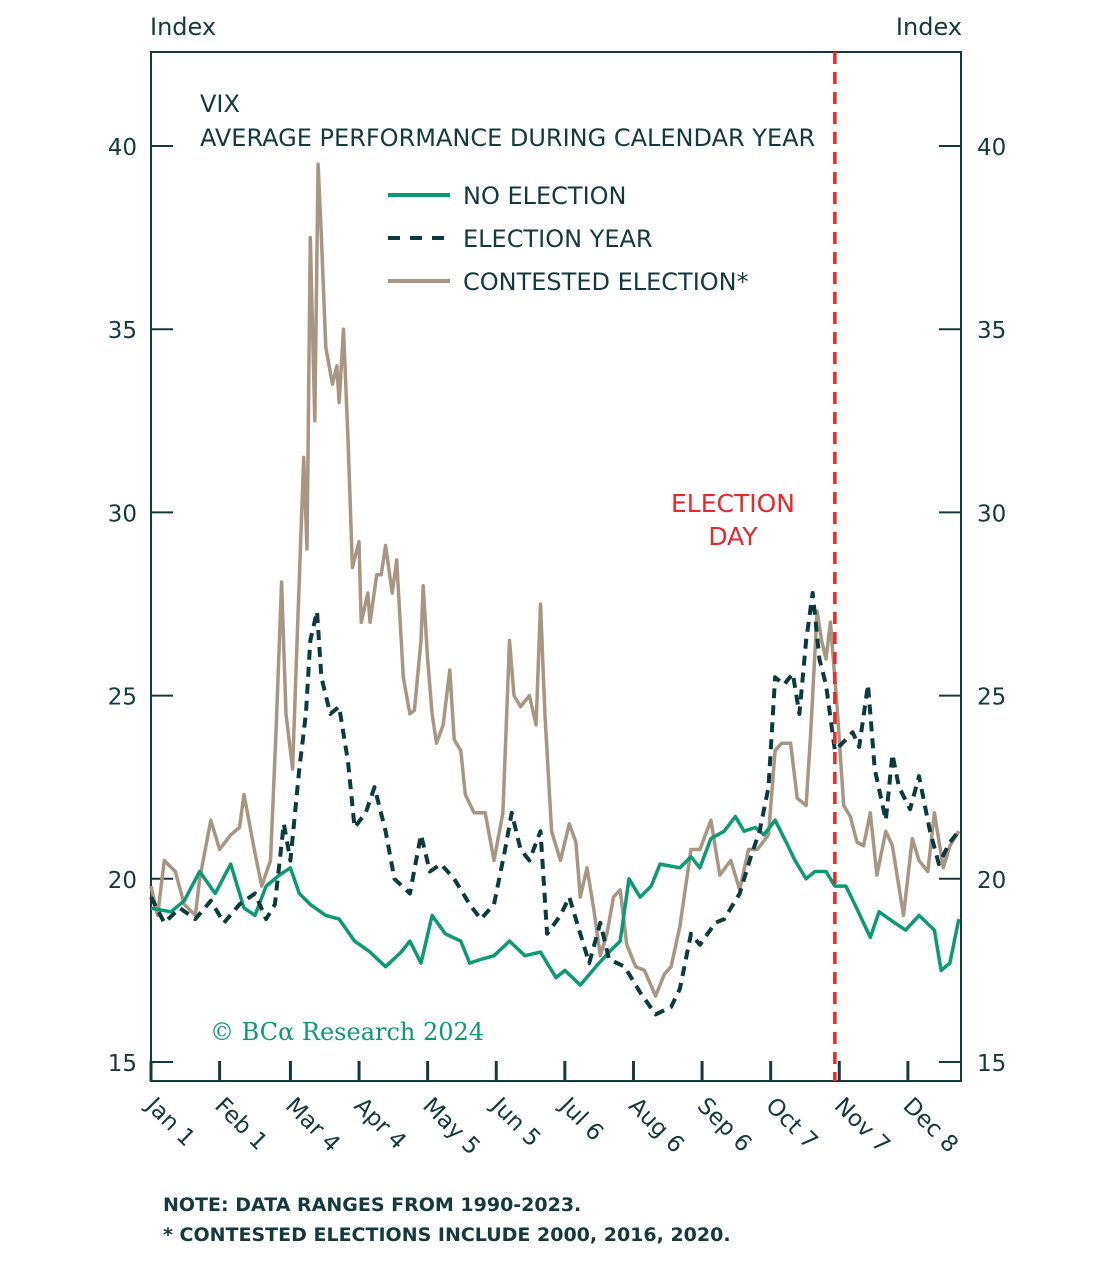 The image size is (1113, 1285). What do you see at coordinates (991, 1064) in the screenshot?
I see `y-tick-label-right: 15` at bounding box center [991, 1064].